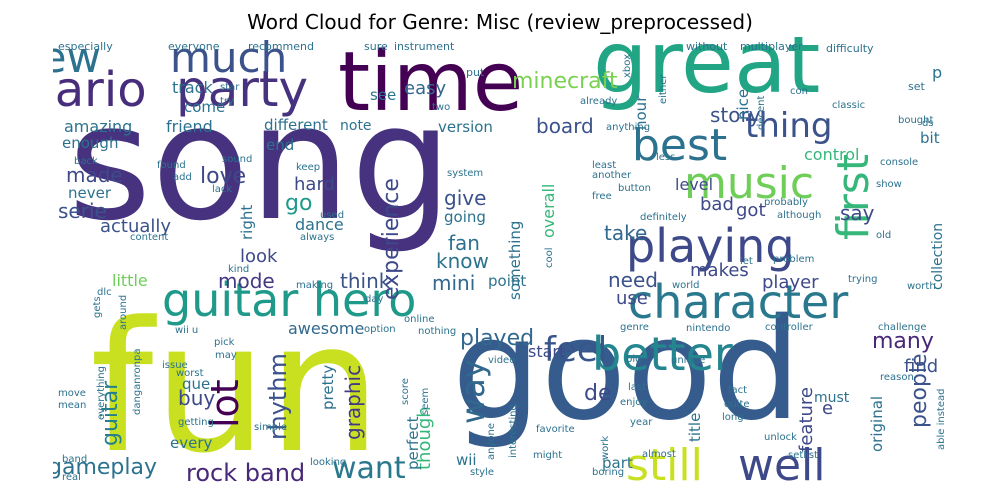 The image size is (1000, 500). I want to click on word-star: star, so click(230, 87).